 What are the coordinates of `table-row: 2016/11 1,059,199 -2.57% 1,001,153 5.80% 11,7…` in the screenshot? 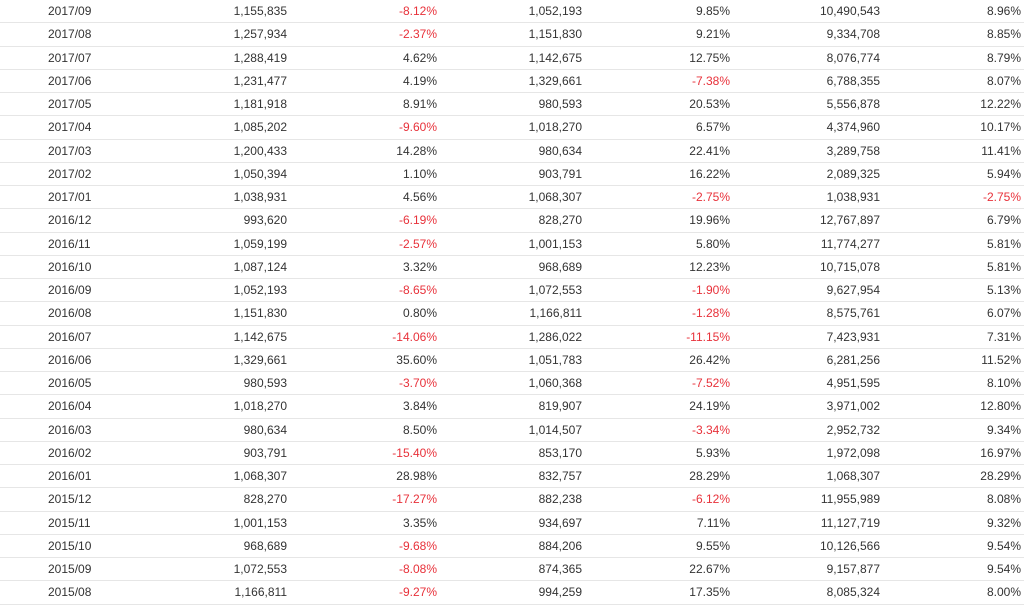 It's located at (512, 244).